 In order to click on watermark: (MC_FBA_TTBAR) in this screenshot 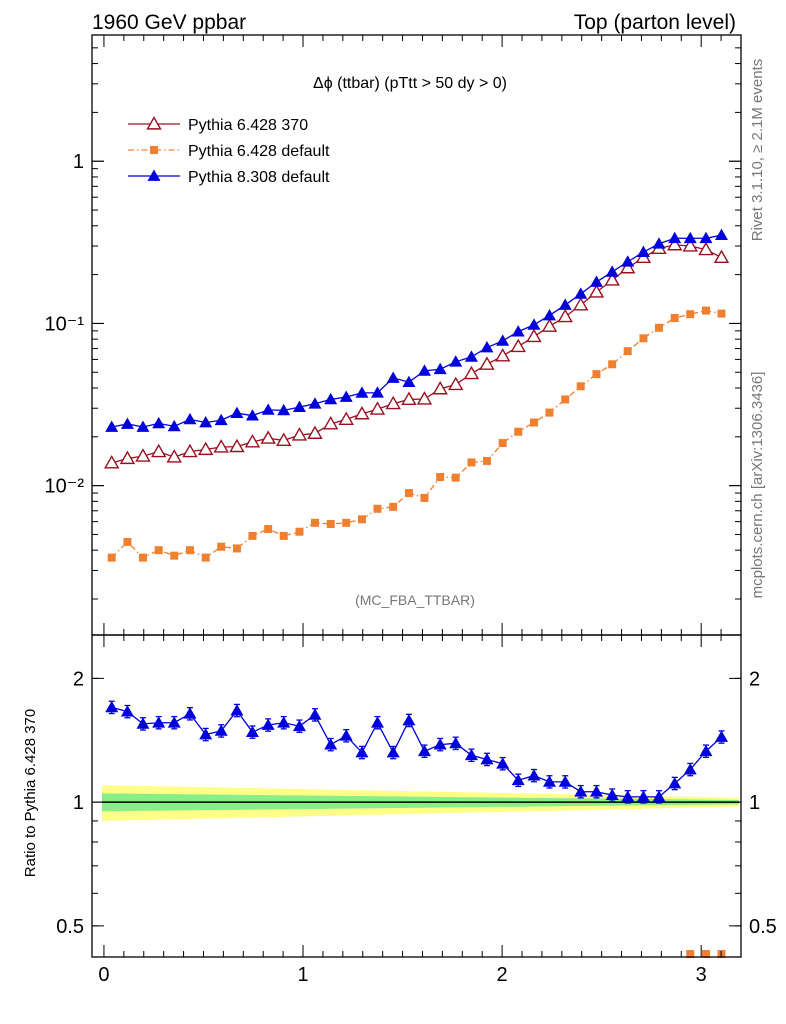, I will do `click(415, 600)`.